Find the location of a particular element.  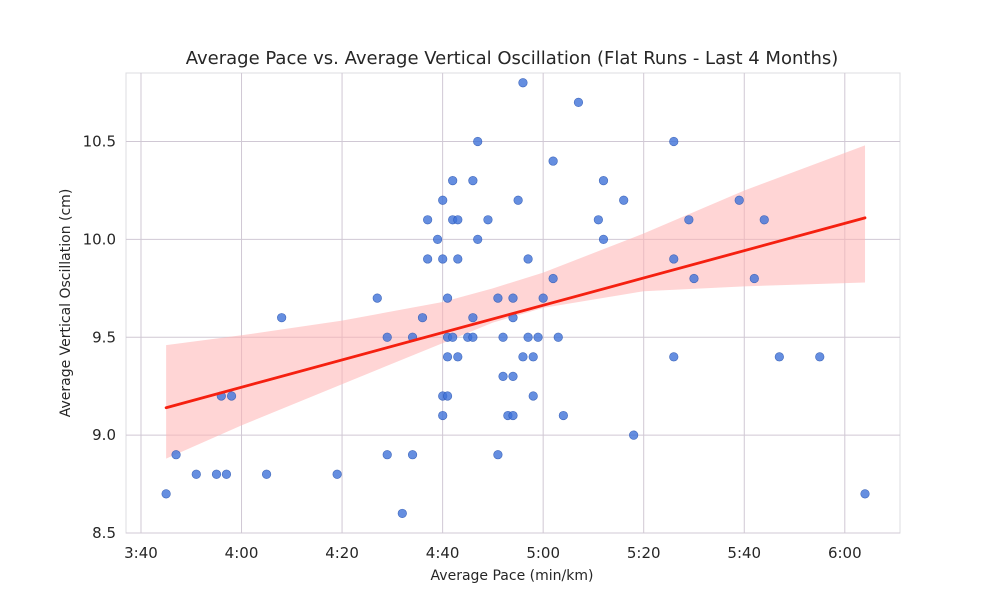

x-tick-label: 5:20 is located at coordinates (644, 553).